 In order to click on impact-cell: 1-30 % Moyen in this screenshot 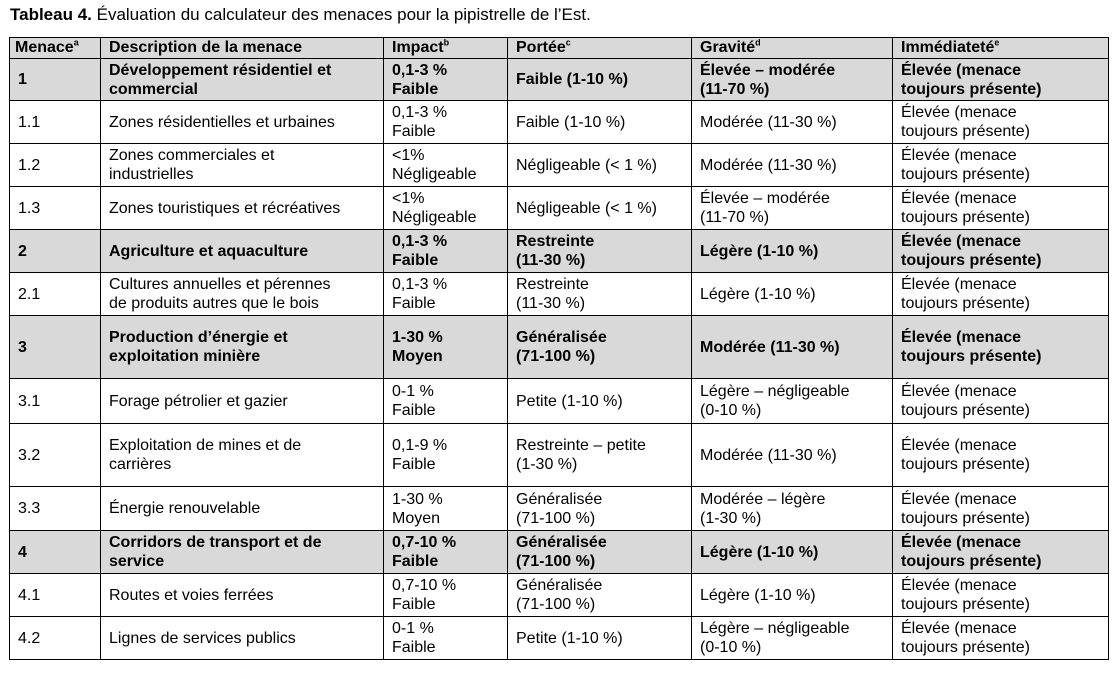, I will do `click(445, 347)`.